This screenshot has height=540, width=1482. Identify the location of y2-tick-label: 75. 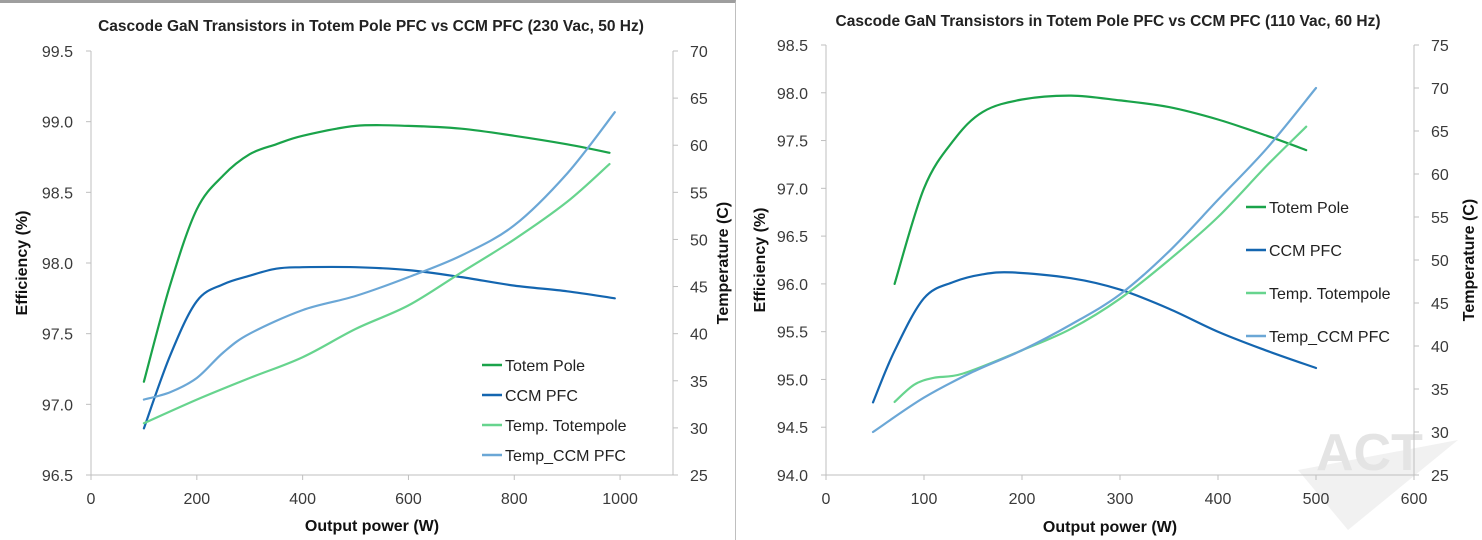
(1440, 46).